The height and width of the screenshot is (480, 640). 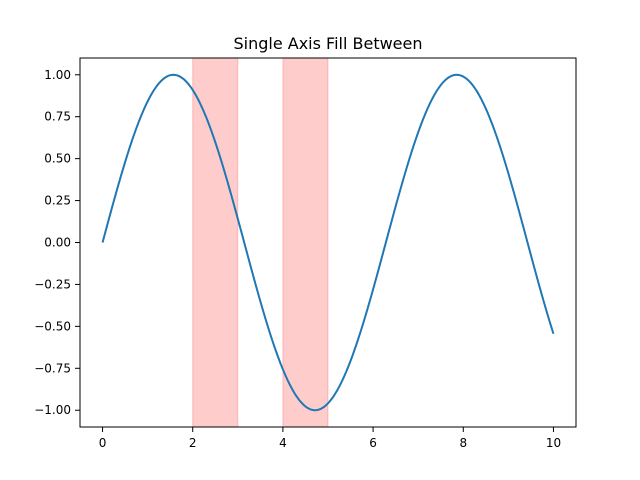 What do you see at coordinates (57, 117) in the screenshot?
I see `y-tick-label: 0.75` at bounding box center [57, 117].